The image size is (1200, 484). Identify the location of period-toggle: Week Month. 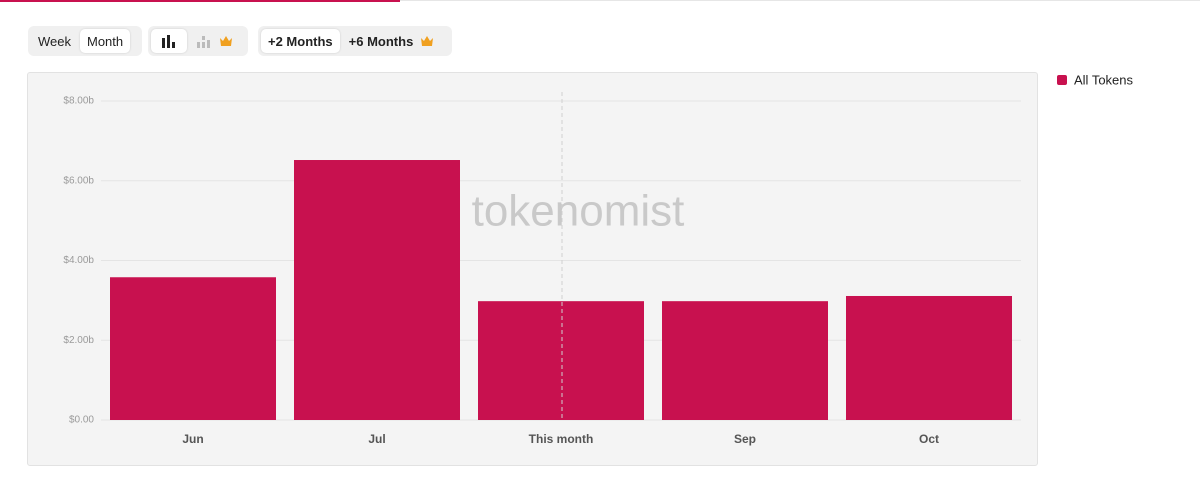
(85, 41).